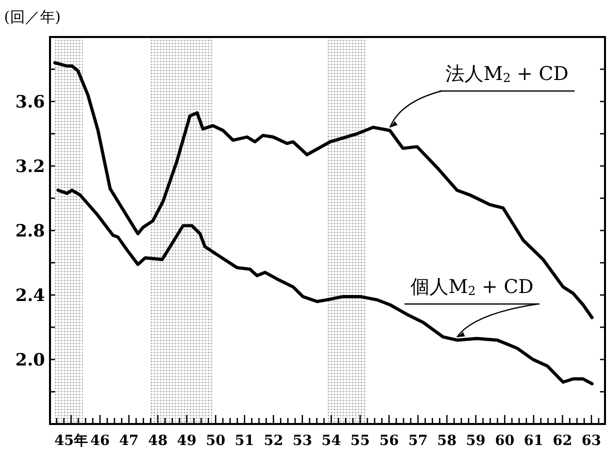 This screenshot has height=457, width=609. I want to click on x-tick-label: 51, so click(244, 441).